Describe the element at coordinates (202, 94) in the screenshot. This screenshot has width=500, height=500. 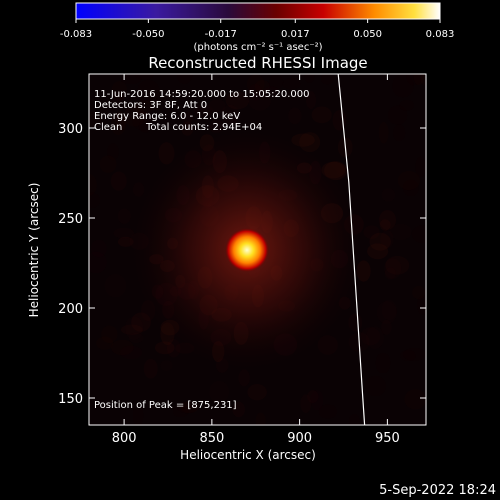
I see `annotation-time-range: 11-Jun-2016 14:59:20.000 to 15:05:20.000` at that location.